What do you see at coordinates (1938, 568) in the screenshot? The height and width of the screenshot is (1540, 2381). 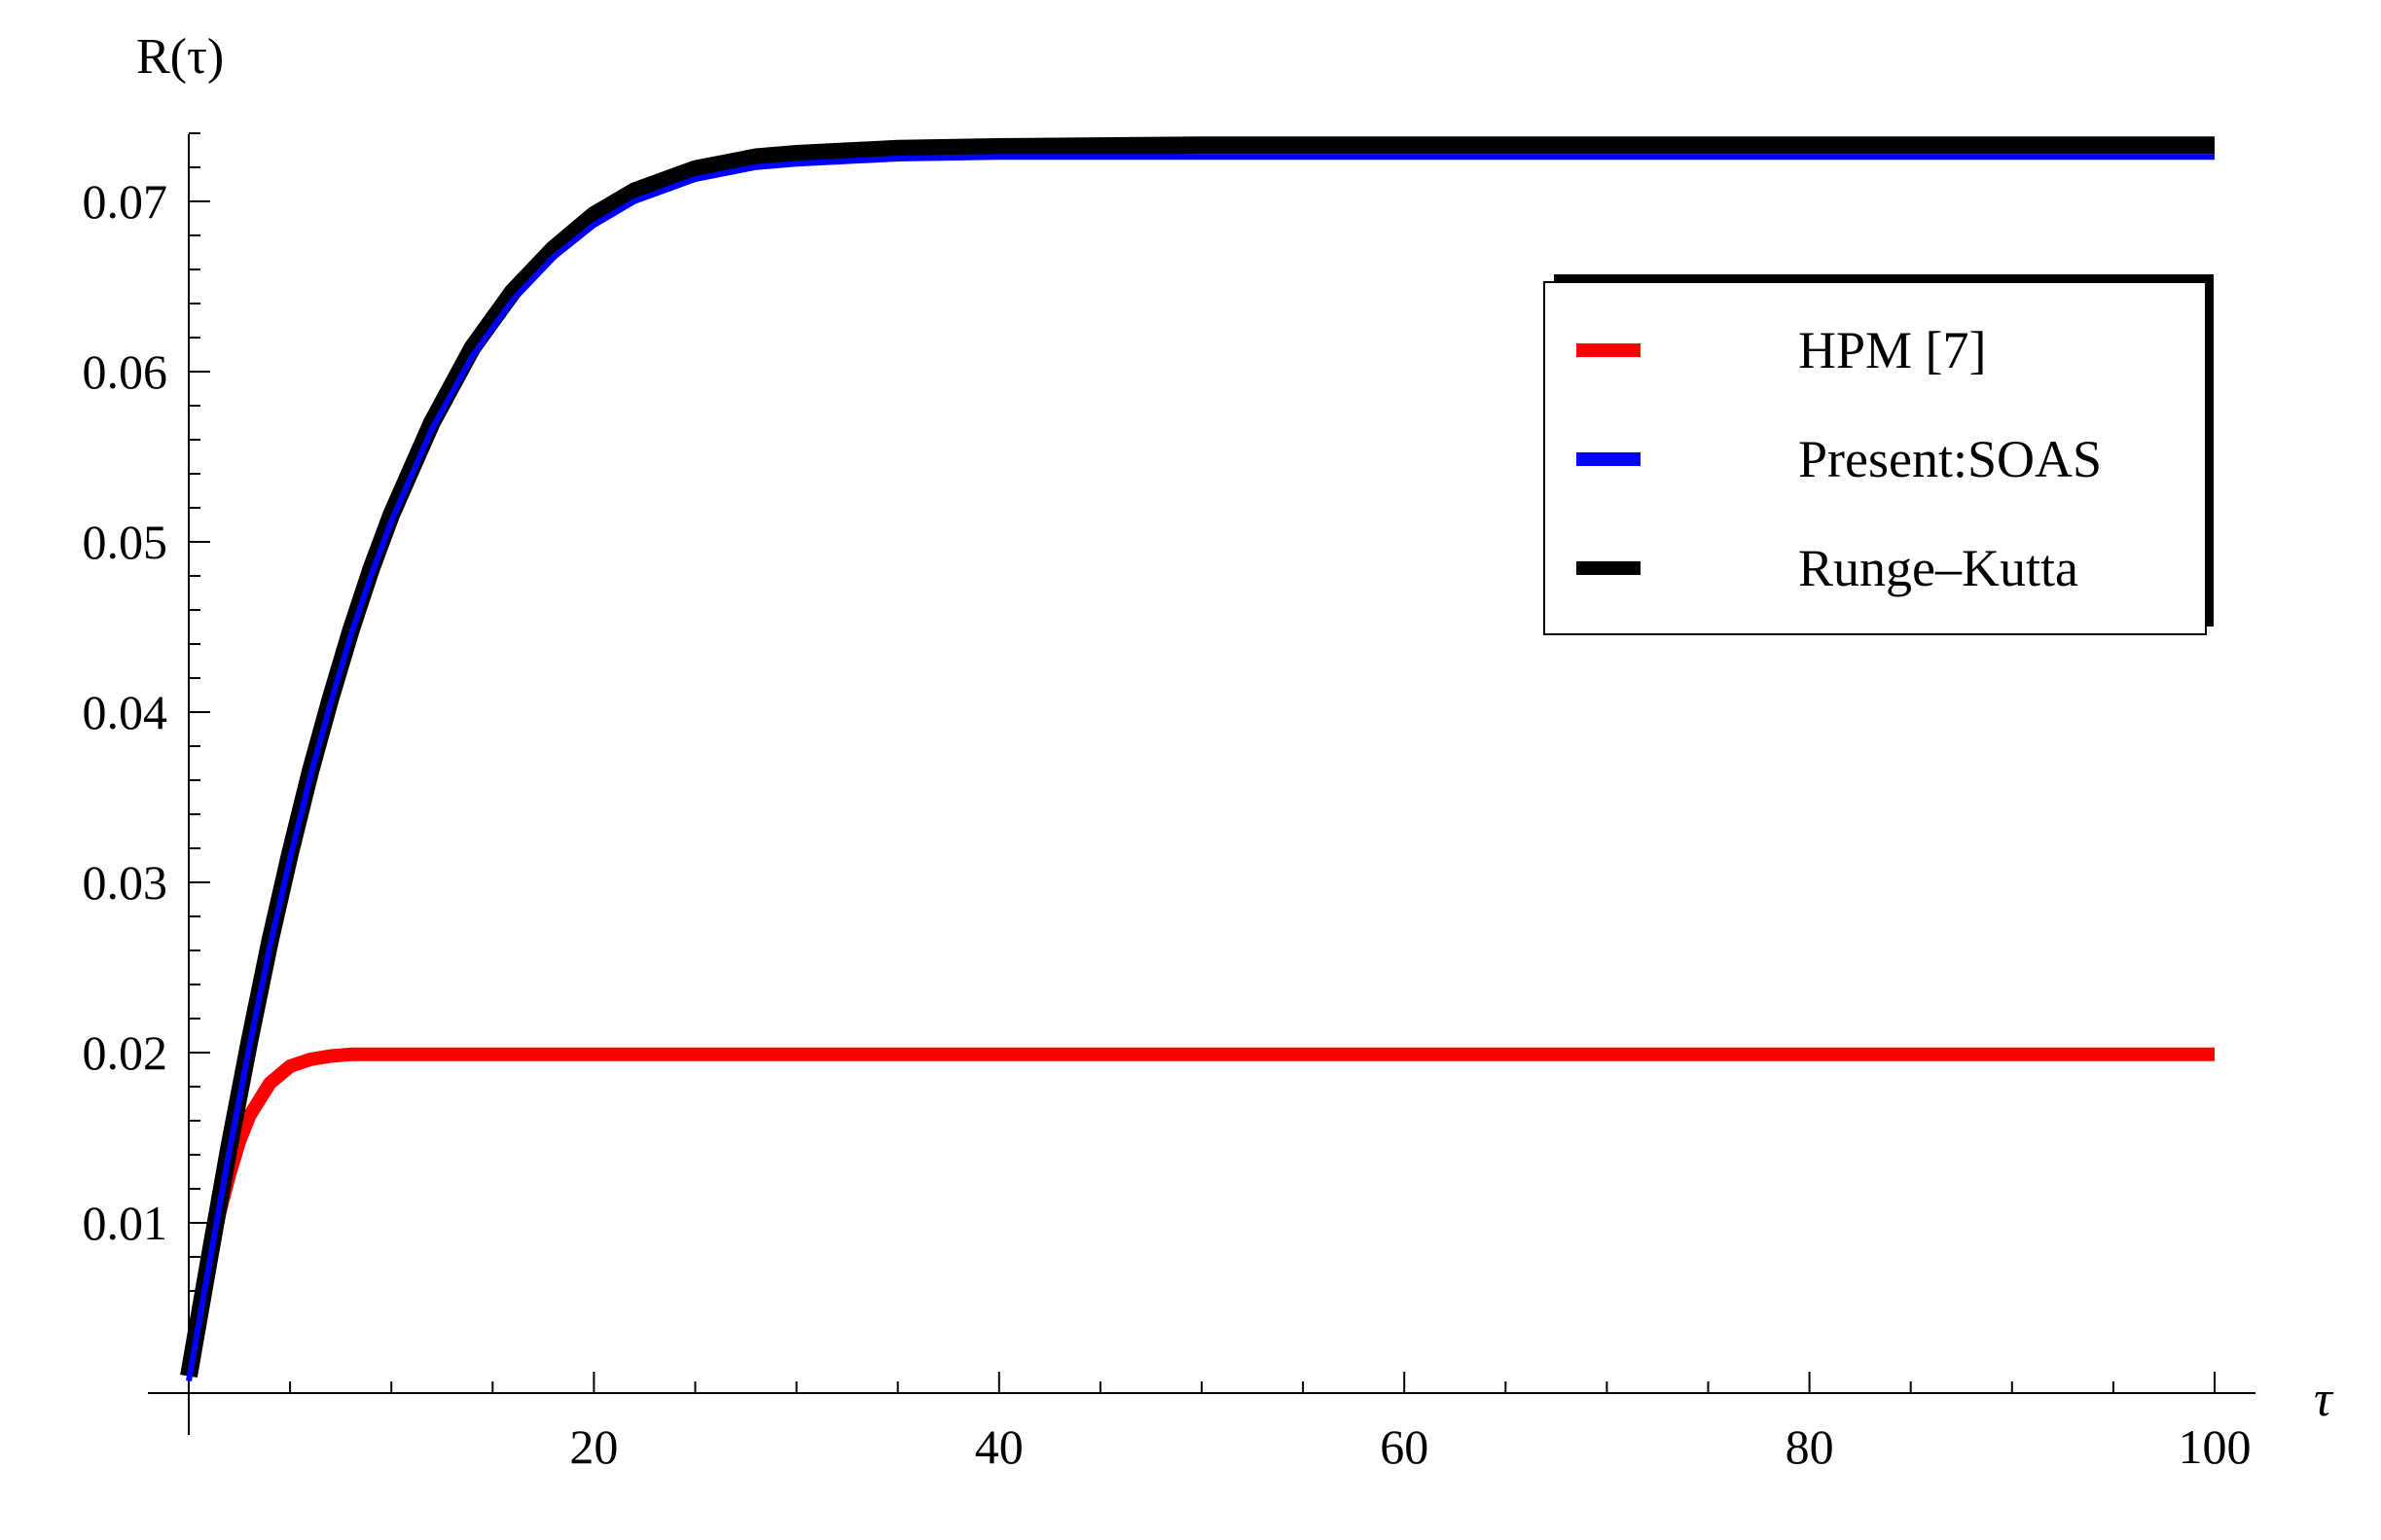 I see `legend-label: Runge–Kutta` at bounding box center [1938, 568].